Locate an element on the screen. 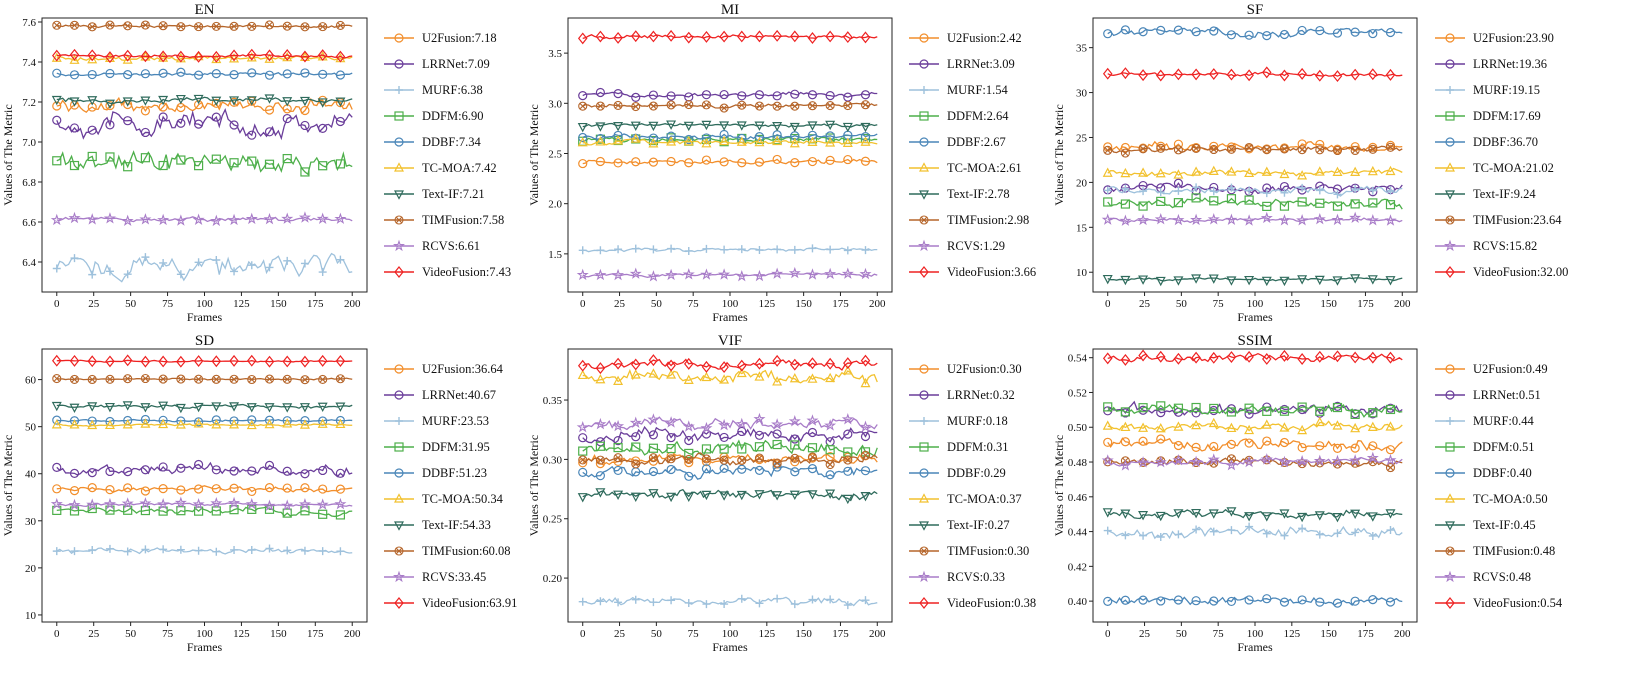  legend-item: LRRNet:19.36 is located at coordinates (1491, 64).